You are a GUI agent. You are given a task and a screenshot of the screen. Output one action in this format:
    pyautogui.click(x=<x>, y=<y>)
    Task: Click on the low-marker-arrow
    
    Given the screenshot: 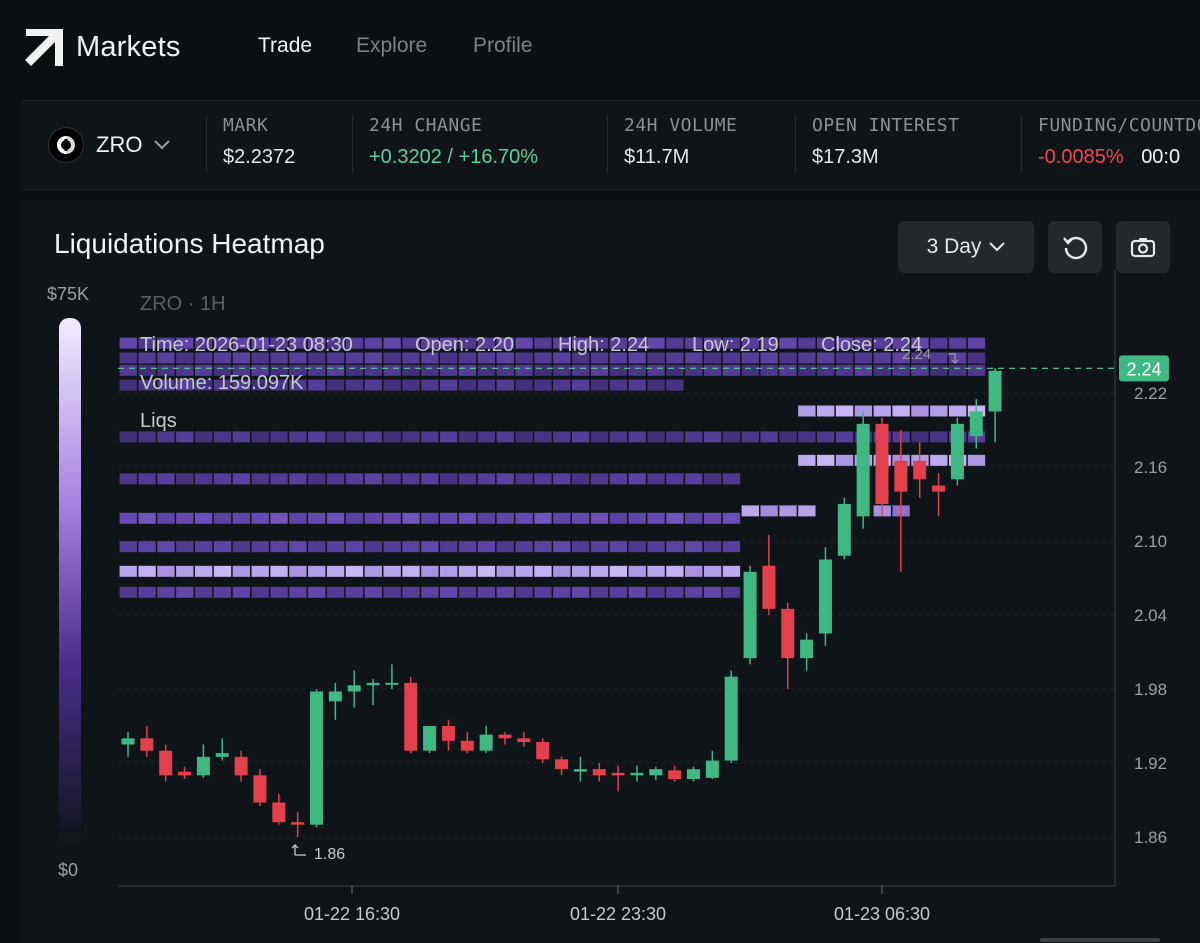 What is the action you would take?
    pyautogui.click(x=298, y=850)
    